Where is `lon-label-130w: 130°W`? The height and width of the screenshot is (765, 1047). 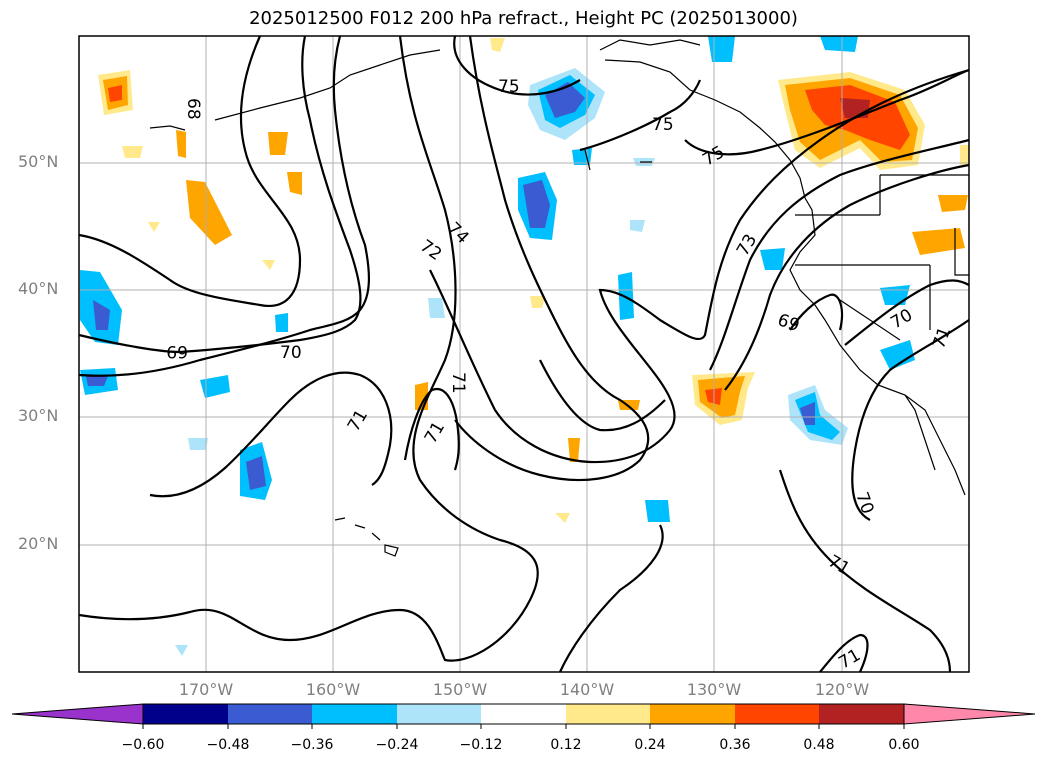 lon-label-130w: 130°W is located at coordinates (714, 689).